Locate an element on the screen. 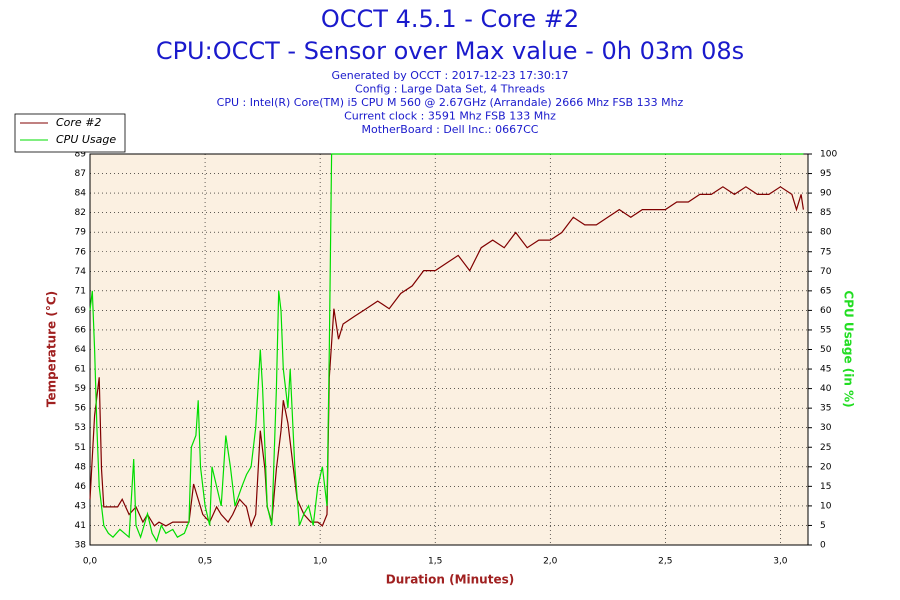 The width and height of the screenshot is (900, 600). y2-tick-label: 50 is located at coordinates (826, 350).